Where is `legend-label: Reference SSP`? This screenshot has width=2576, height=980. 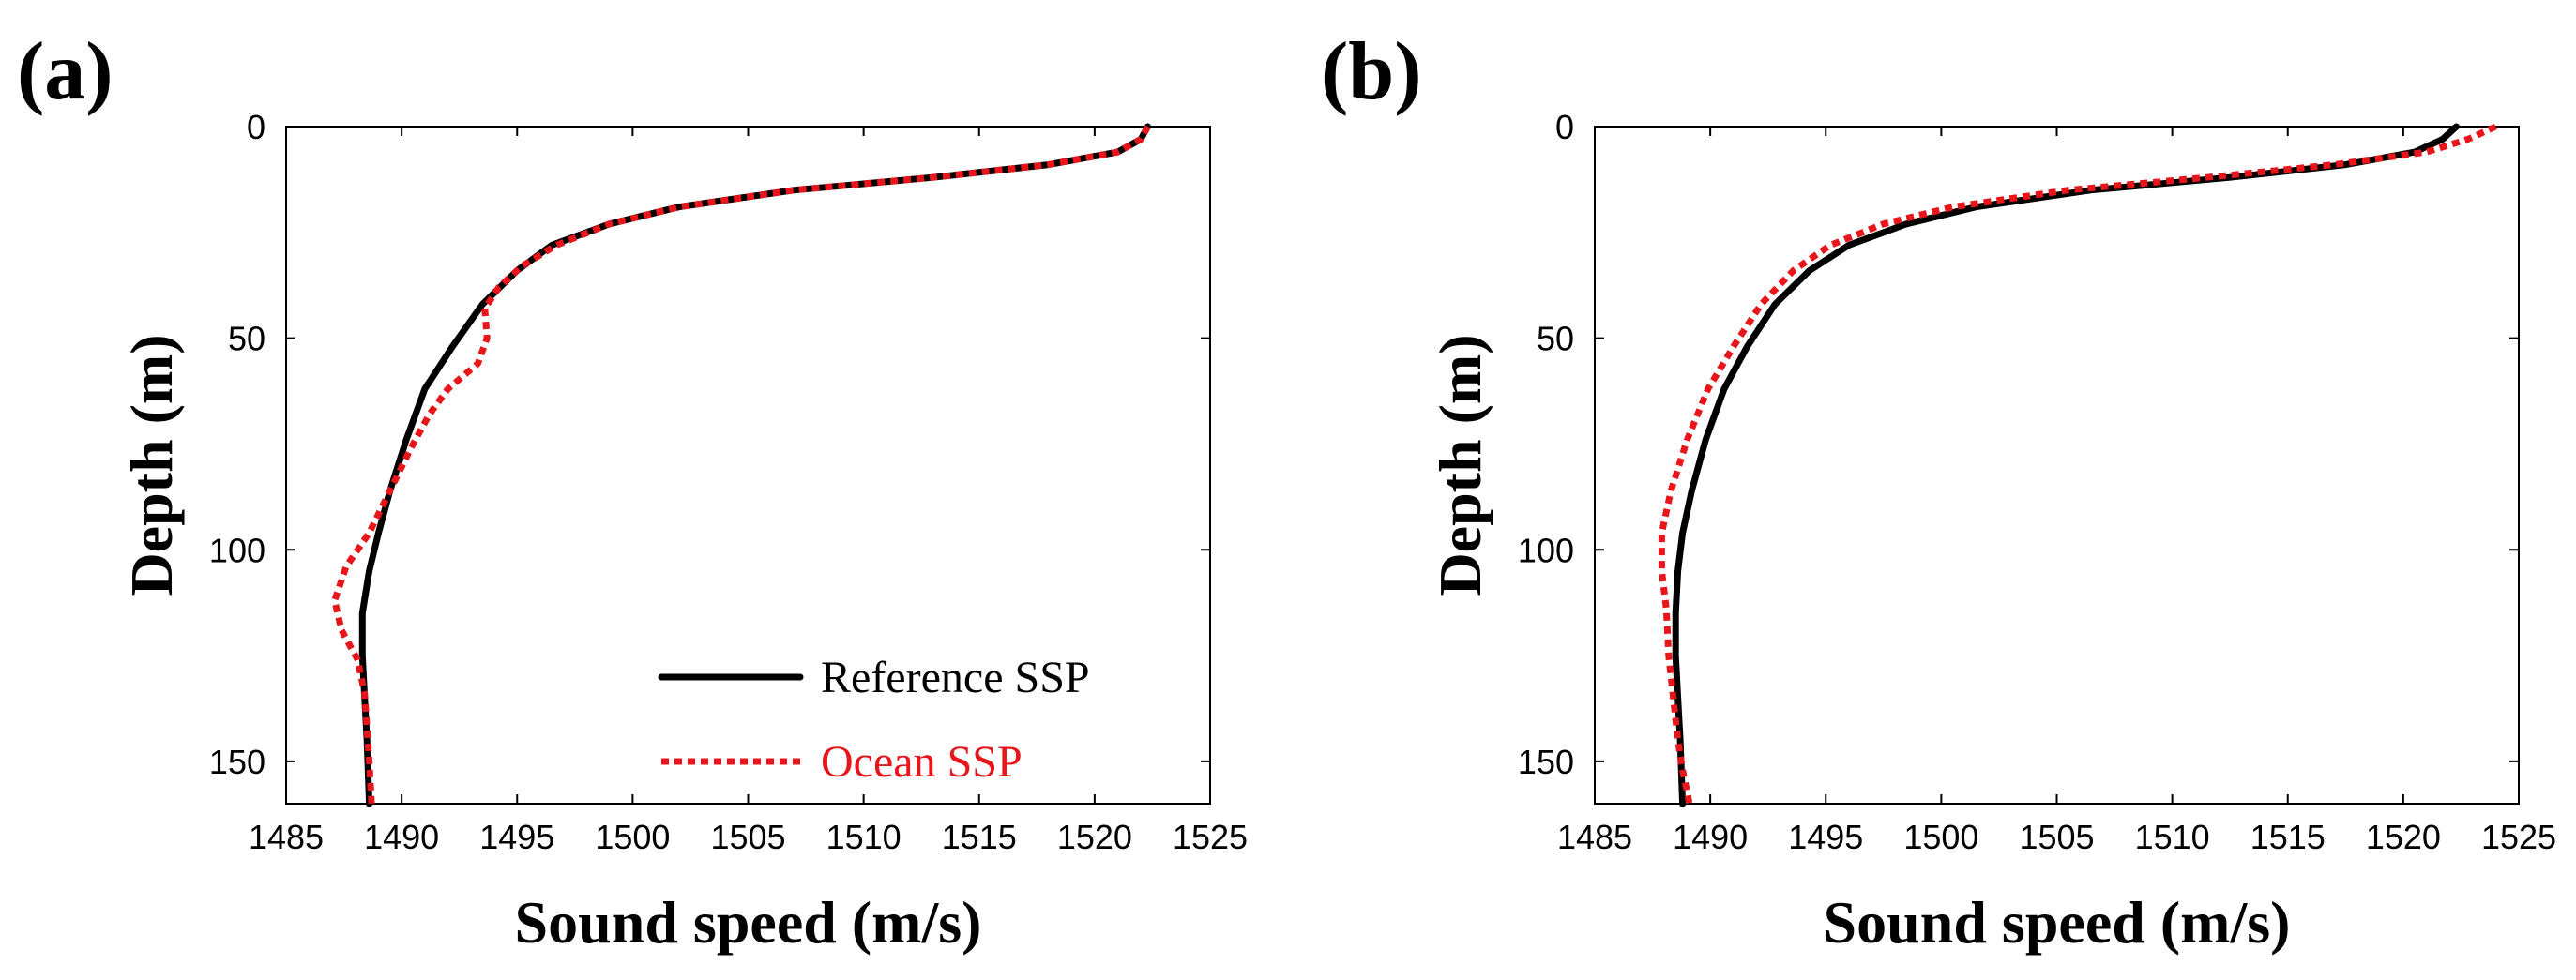 legend-label: Reference SSP is located at coordinates (955, 677).